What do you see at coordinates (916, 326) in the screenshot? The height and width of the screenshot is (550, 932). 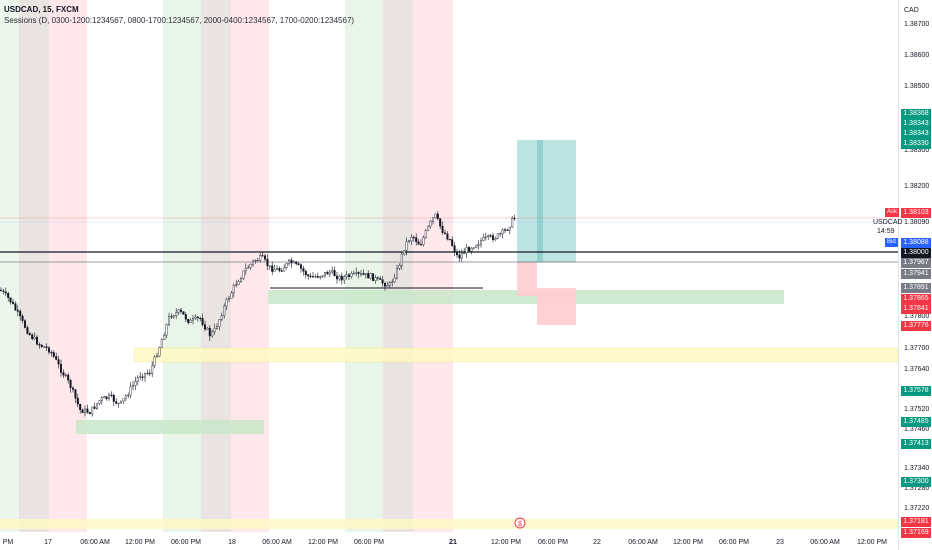 I see `price-tag: 1.37776` at bounding box center [916, 326].